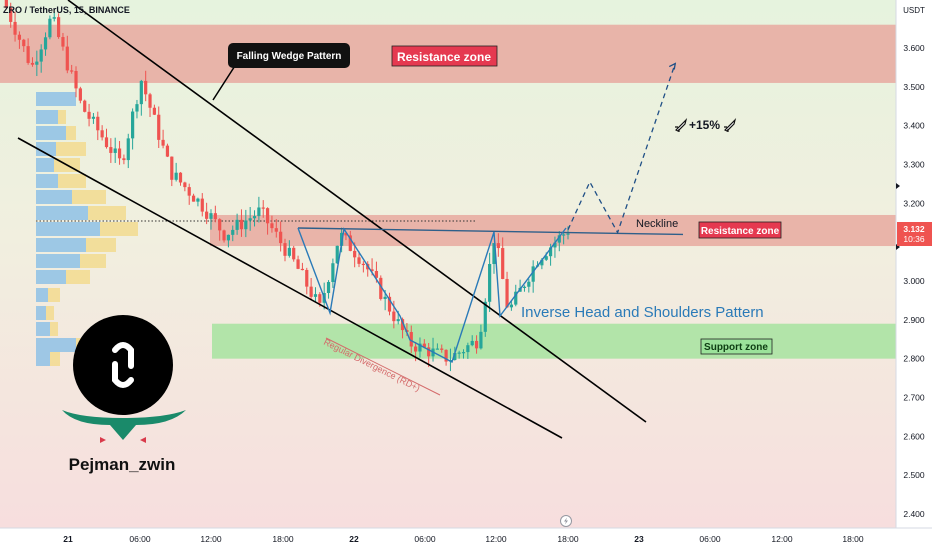  Describe the element at coordinates (123, 365) in the screenshot. I see `pz-logo-icon` at that location.